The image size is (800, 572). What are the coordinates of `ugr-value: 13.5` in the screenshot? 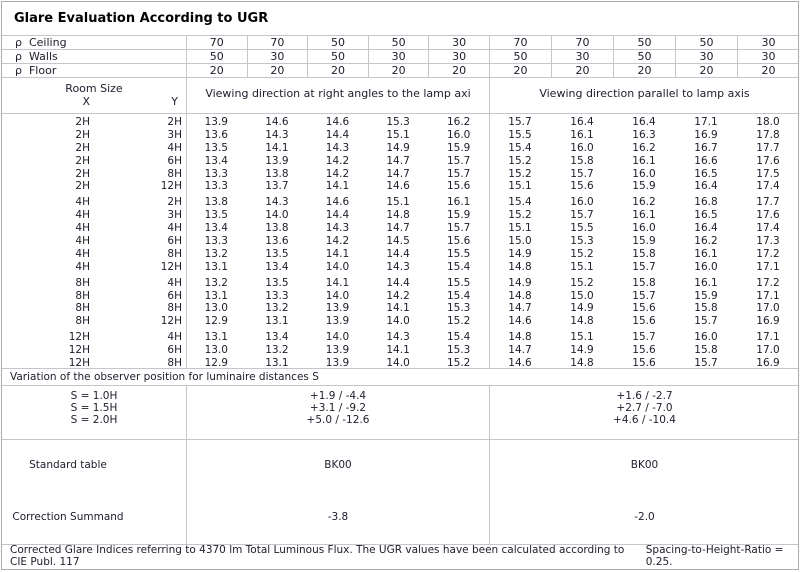 It's located at (277, 253).